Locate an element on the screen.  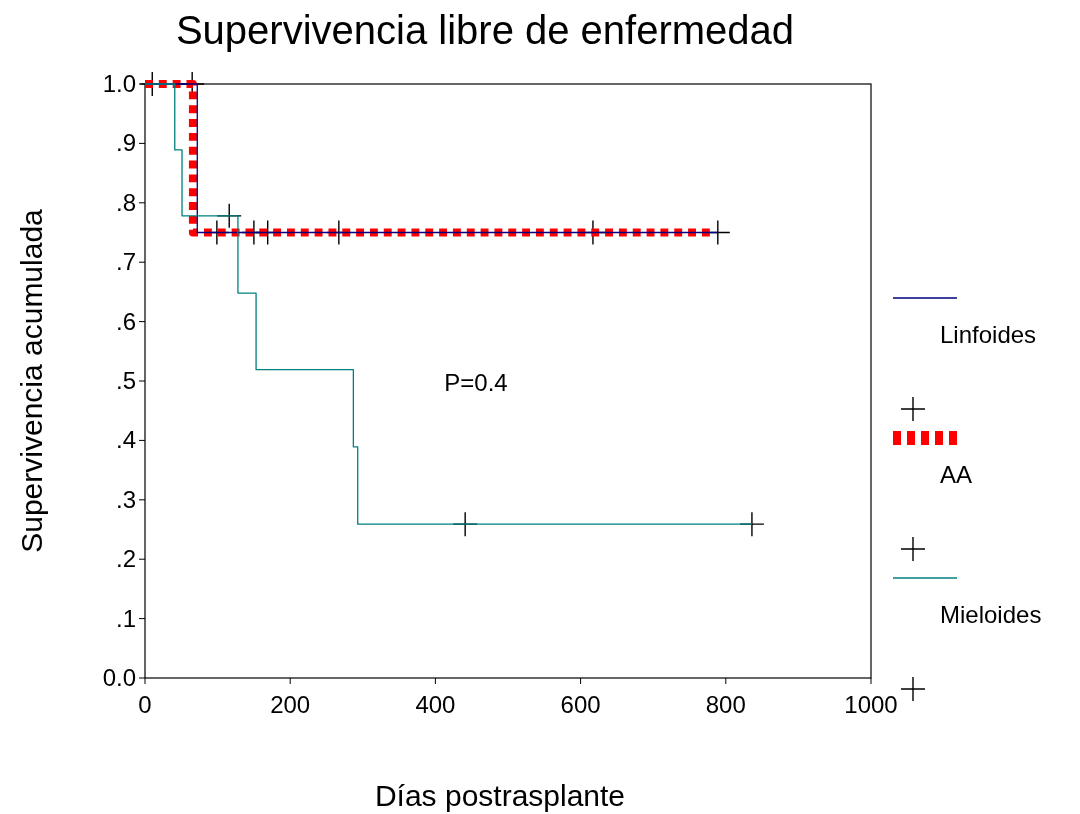
y-tick-label: .8 is located at coordinates (125, 202).